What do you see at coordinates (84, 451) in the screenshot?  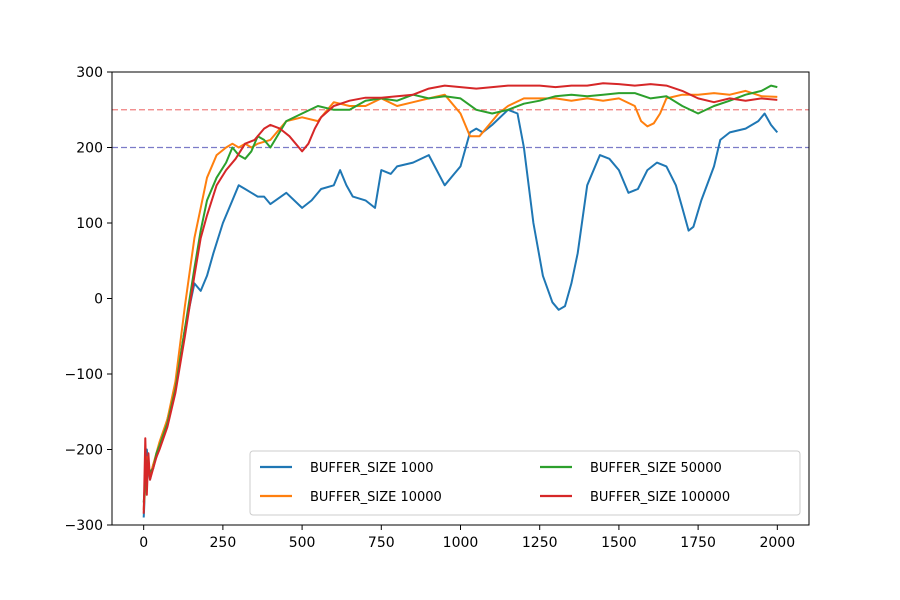 I see `y-tick-label: −200` at bounding box center [84, 451].